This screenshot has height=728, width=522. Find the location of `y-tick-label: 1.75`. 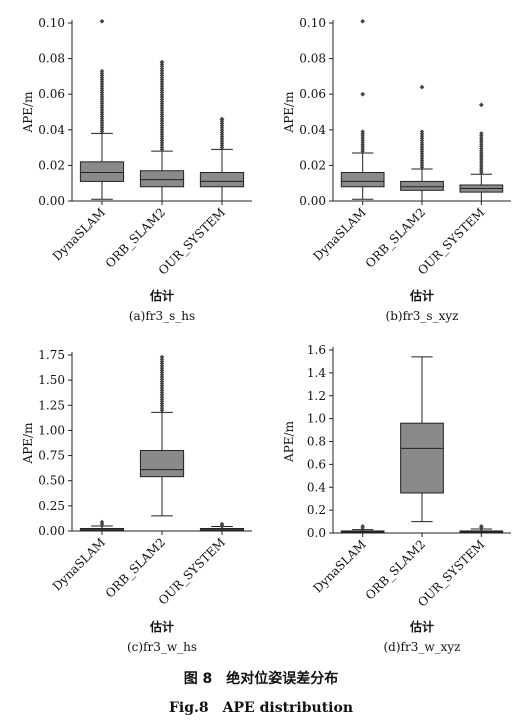

y-tick-label: 1.75 is located at coordinates (51, 355).